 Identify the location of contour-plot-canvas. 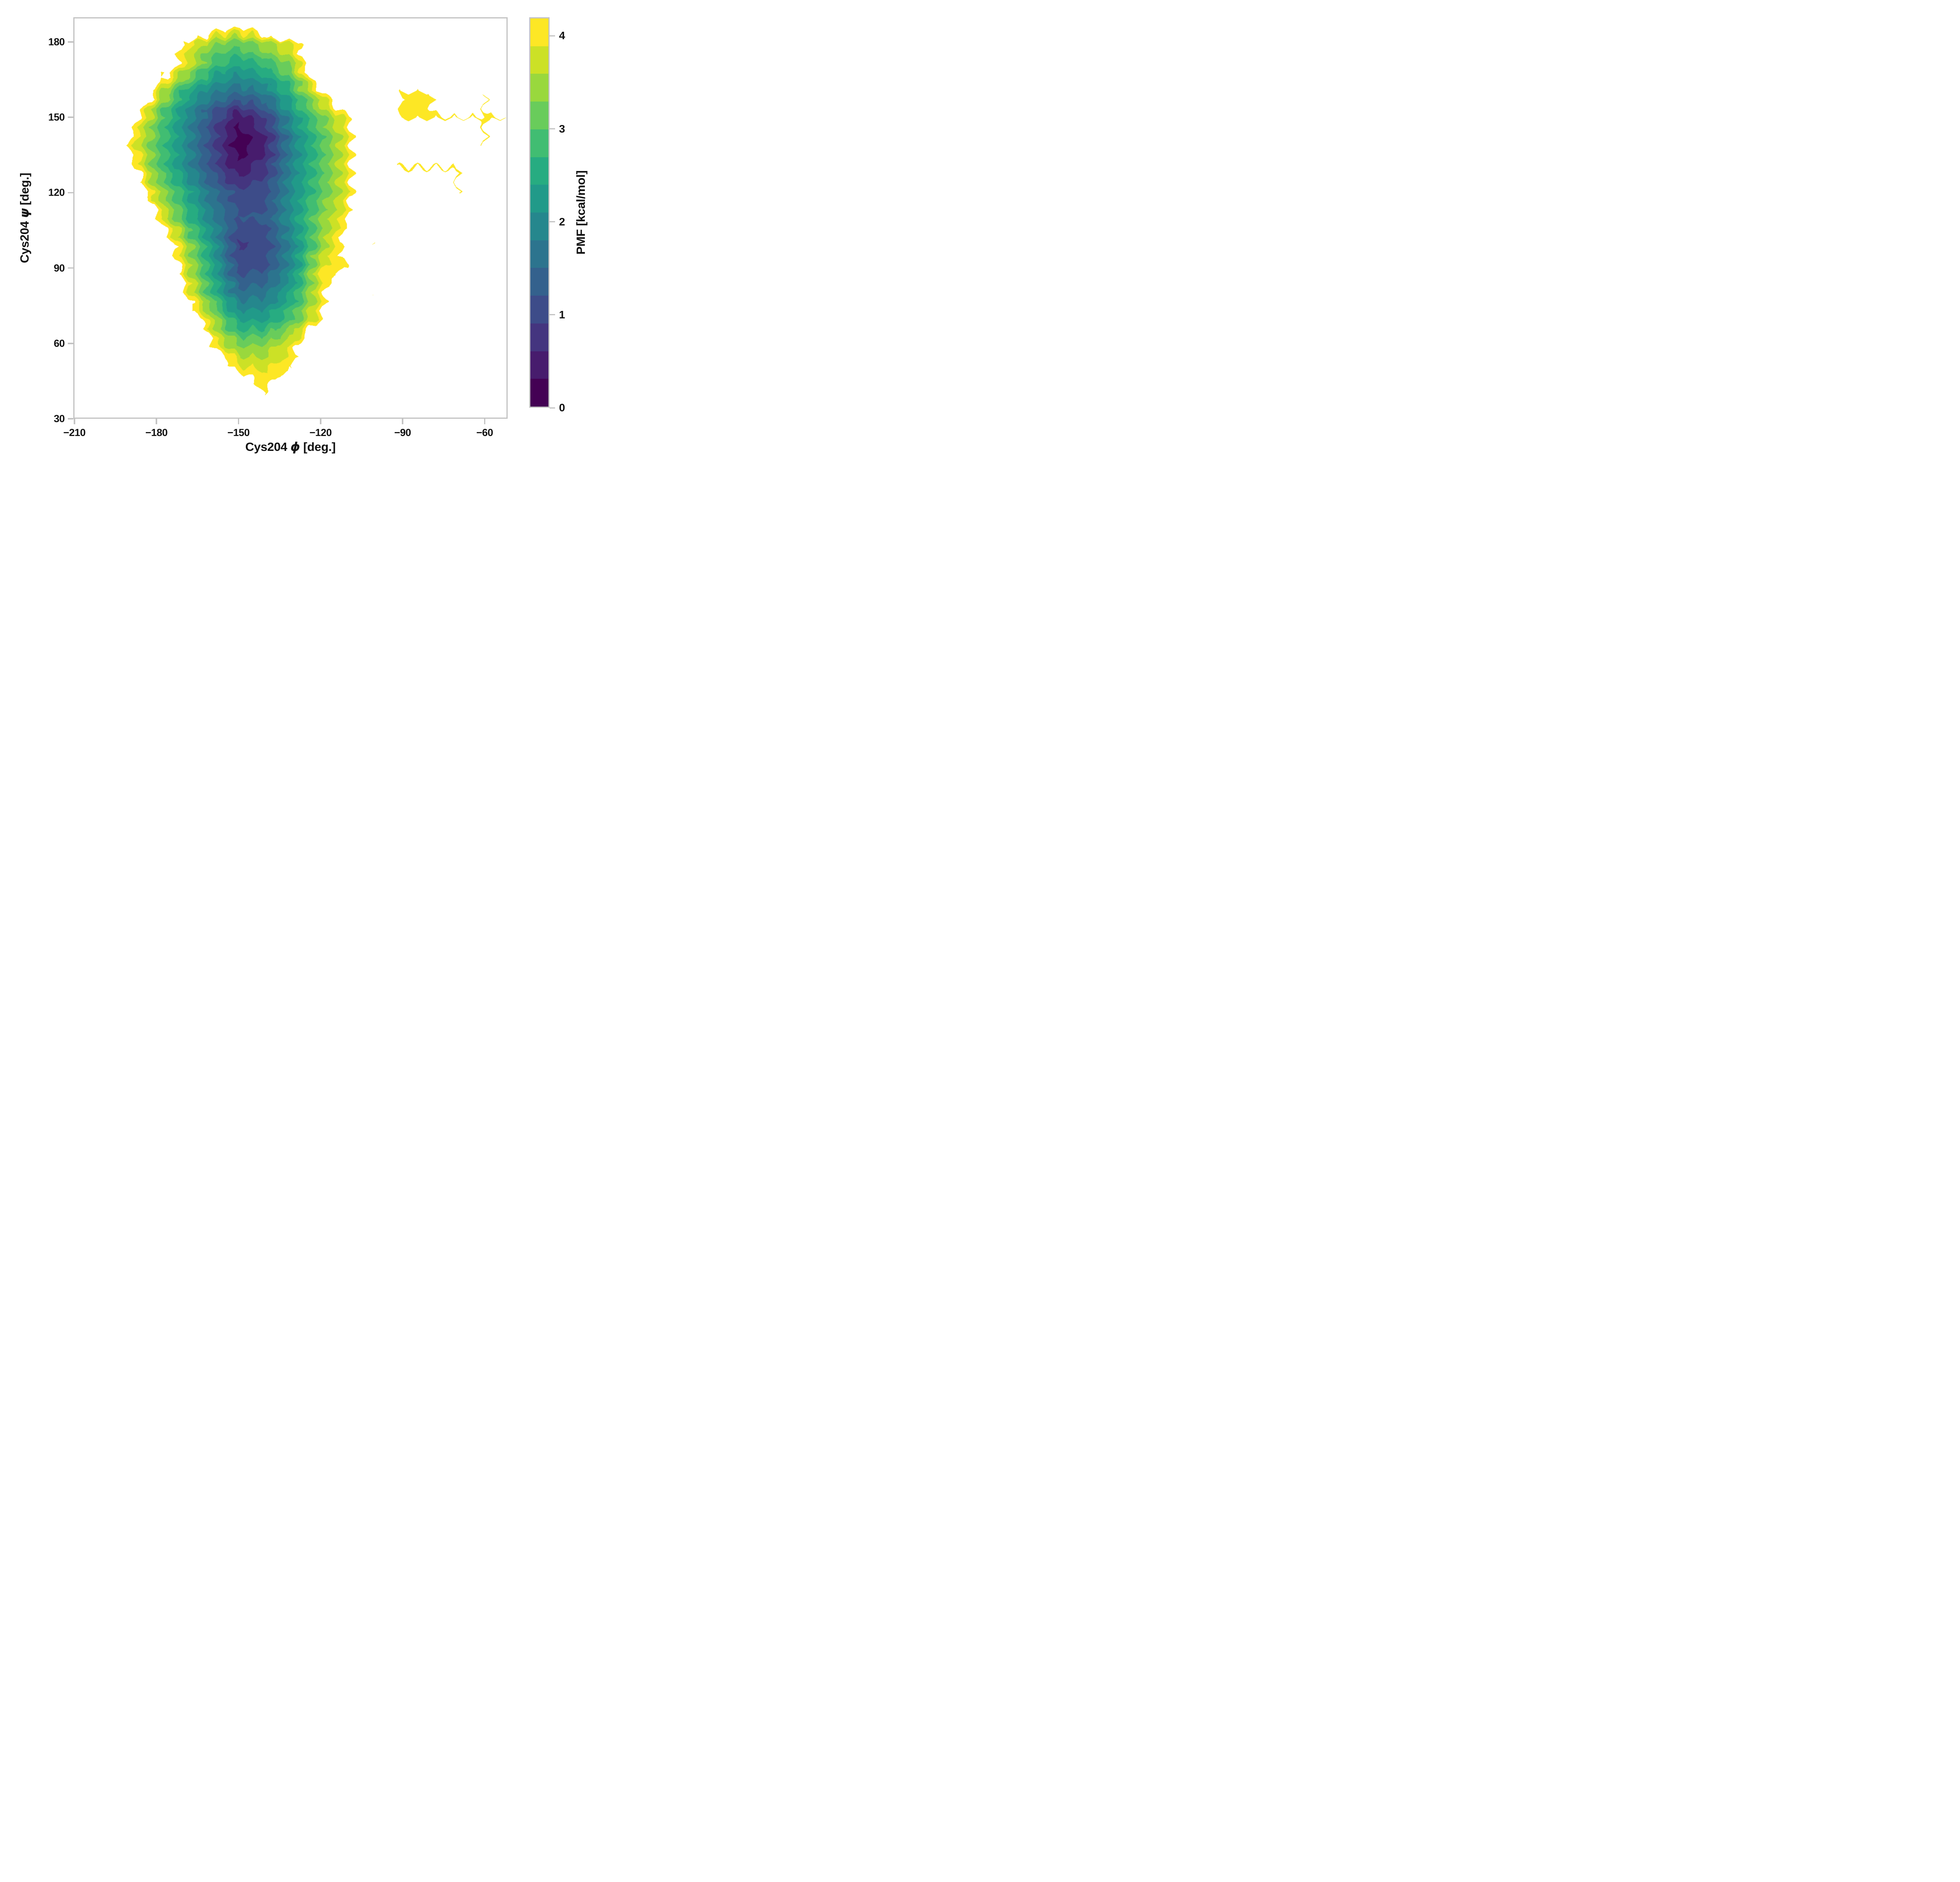
(290, 217).